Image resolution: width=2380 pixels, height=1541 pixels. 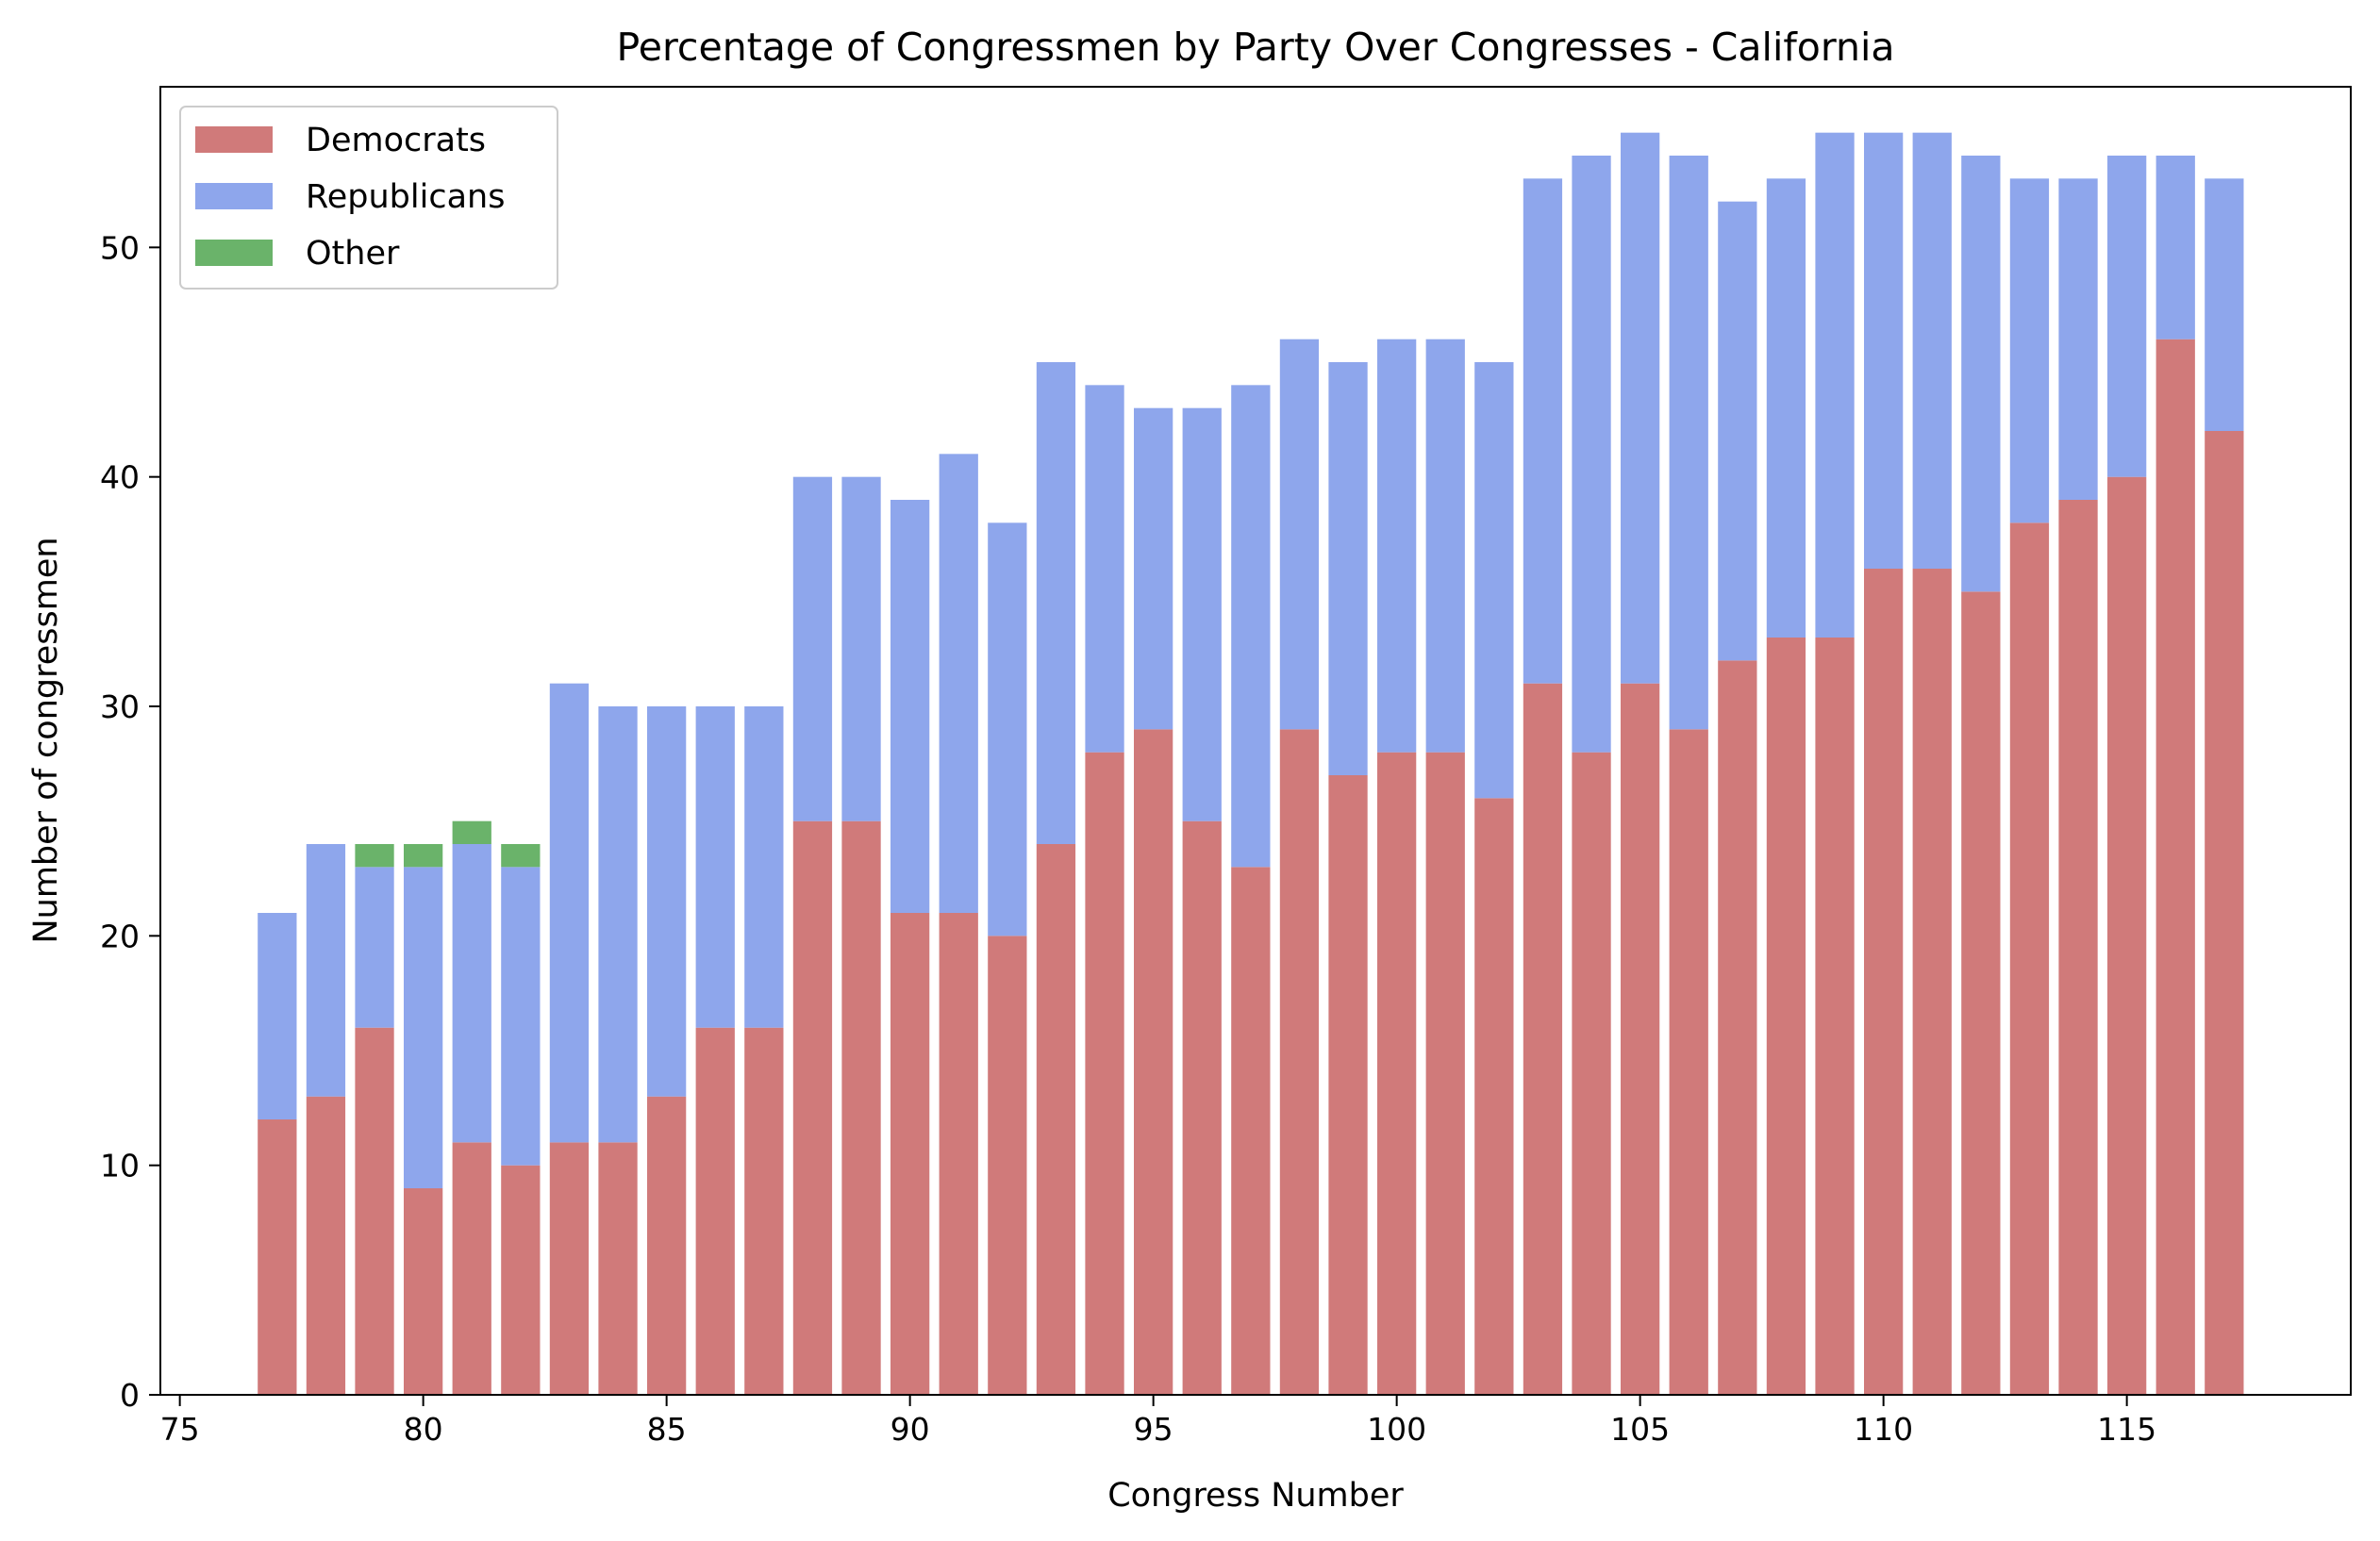 I want to click on y-axis-ticks: 0 10 20 30 40 50, so click(x=130, y=821).